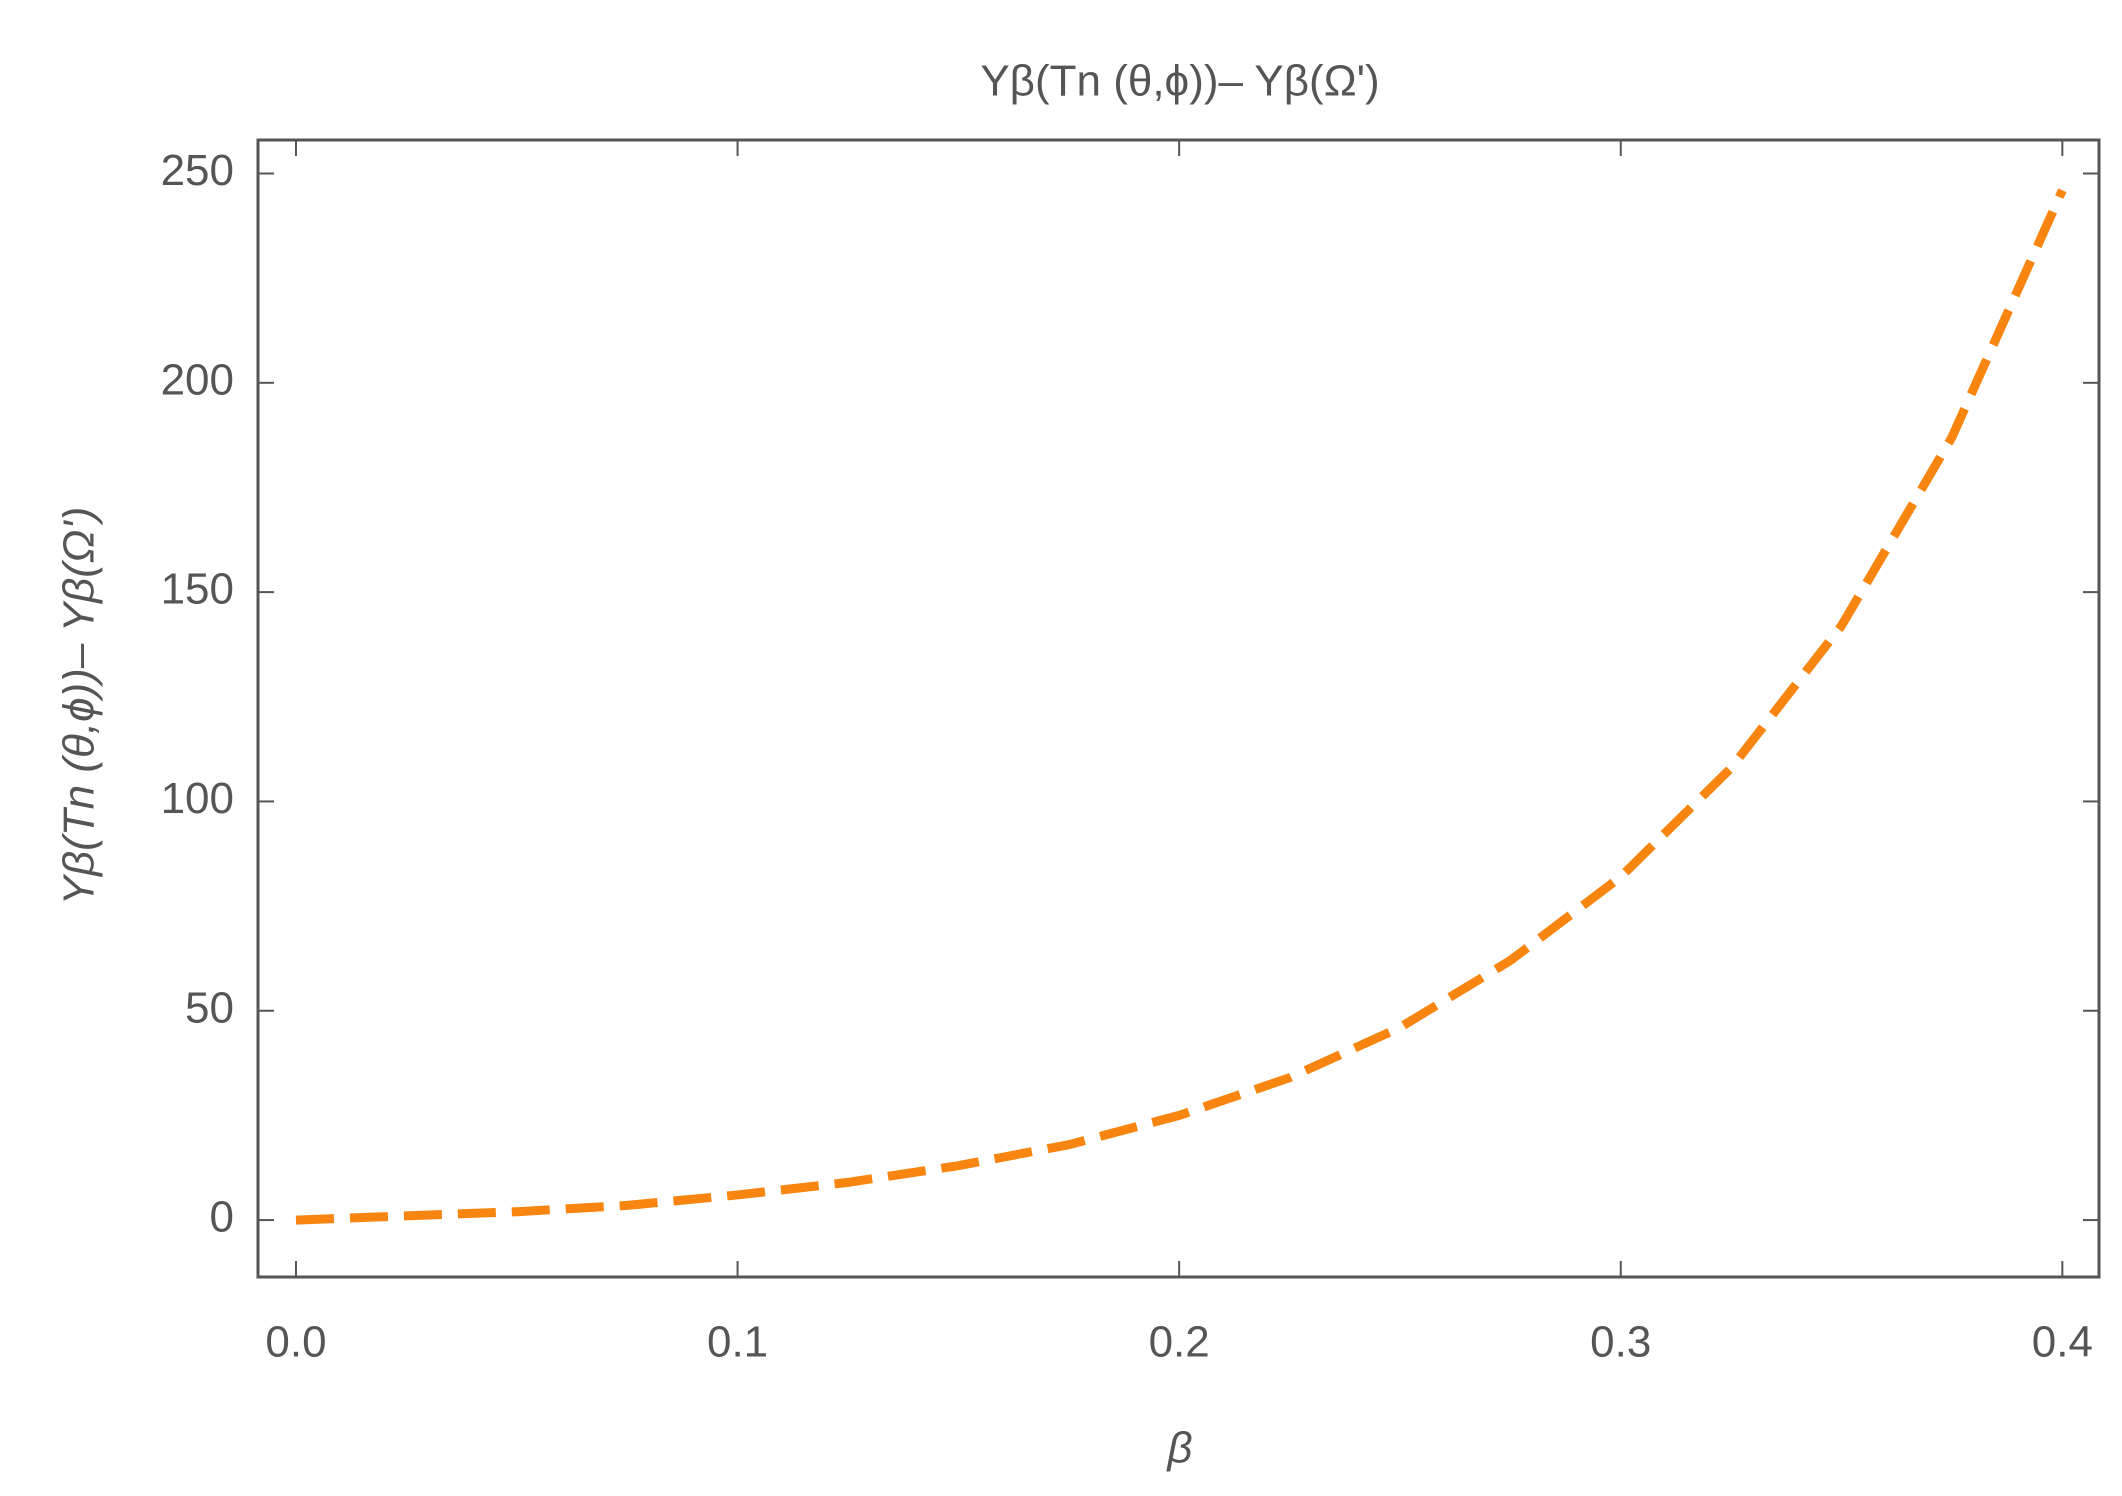 Image resolution: width=2122 pixels, height=1496 pixels. Describe the element at coordinates (209, 1007) in the screenshot. I see `y-tick-label: 50` at that location.